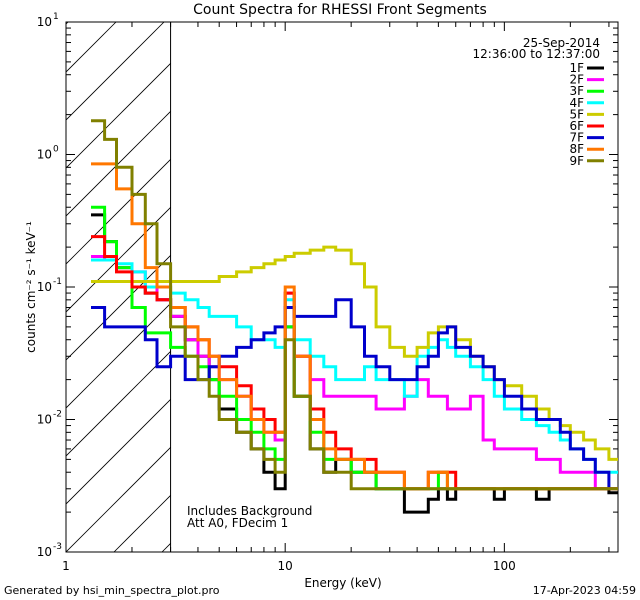 This screenshot has width=640, height=600. I want to click on y-tick-label-exponent: -1, so click(57, 282).